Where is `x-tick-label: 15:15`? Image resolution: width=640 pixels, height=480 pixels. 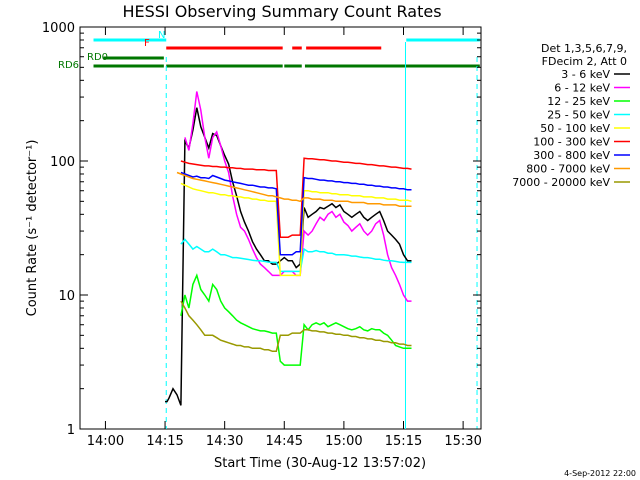
x-tick-label: 15:15 is located at coordinates (403, 441).